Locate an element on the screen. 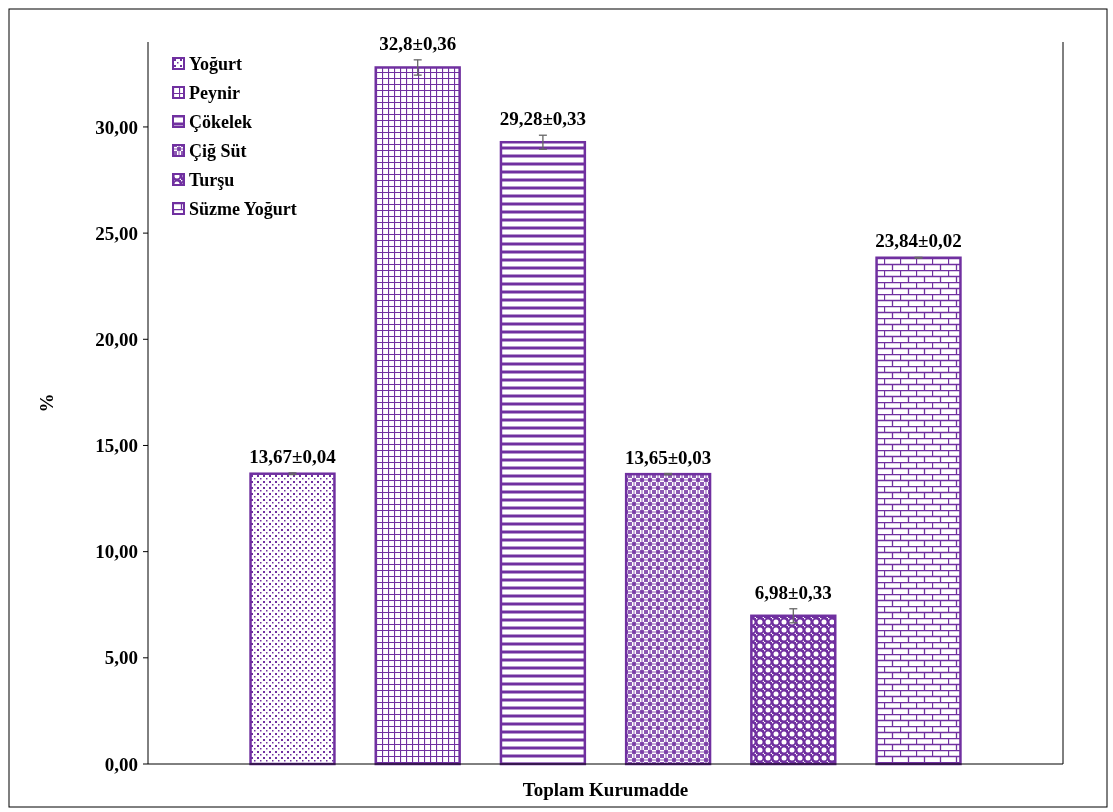  legend-label: Turşu is located at coordinates (212, 180).